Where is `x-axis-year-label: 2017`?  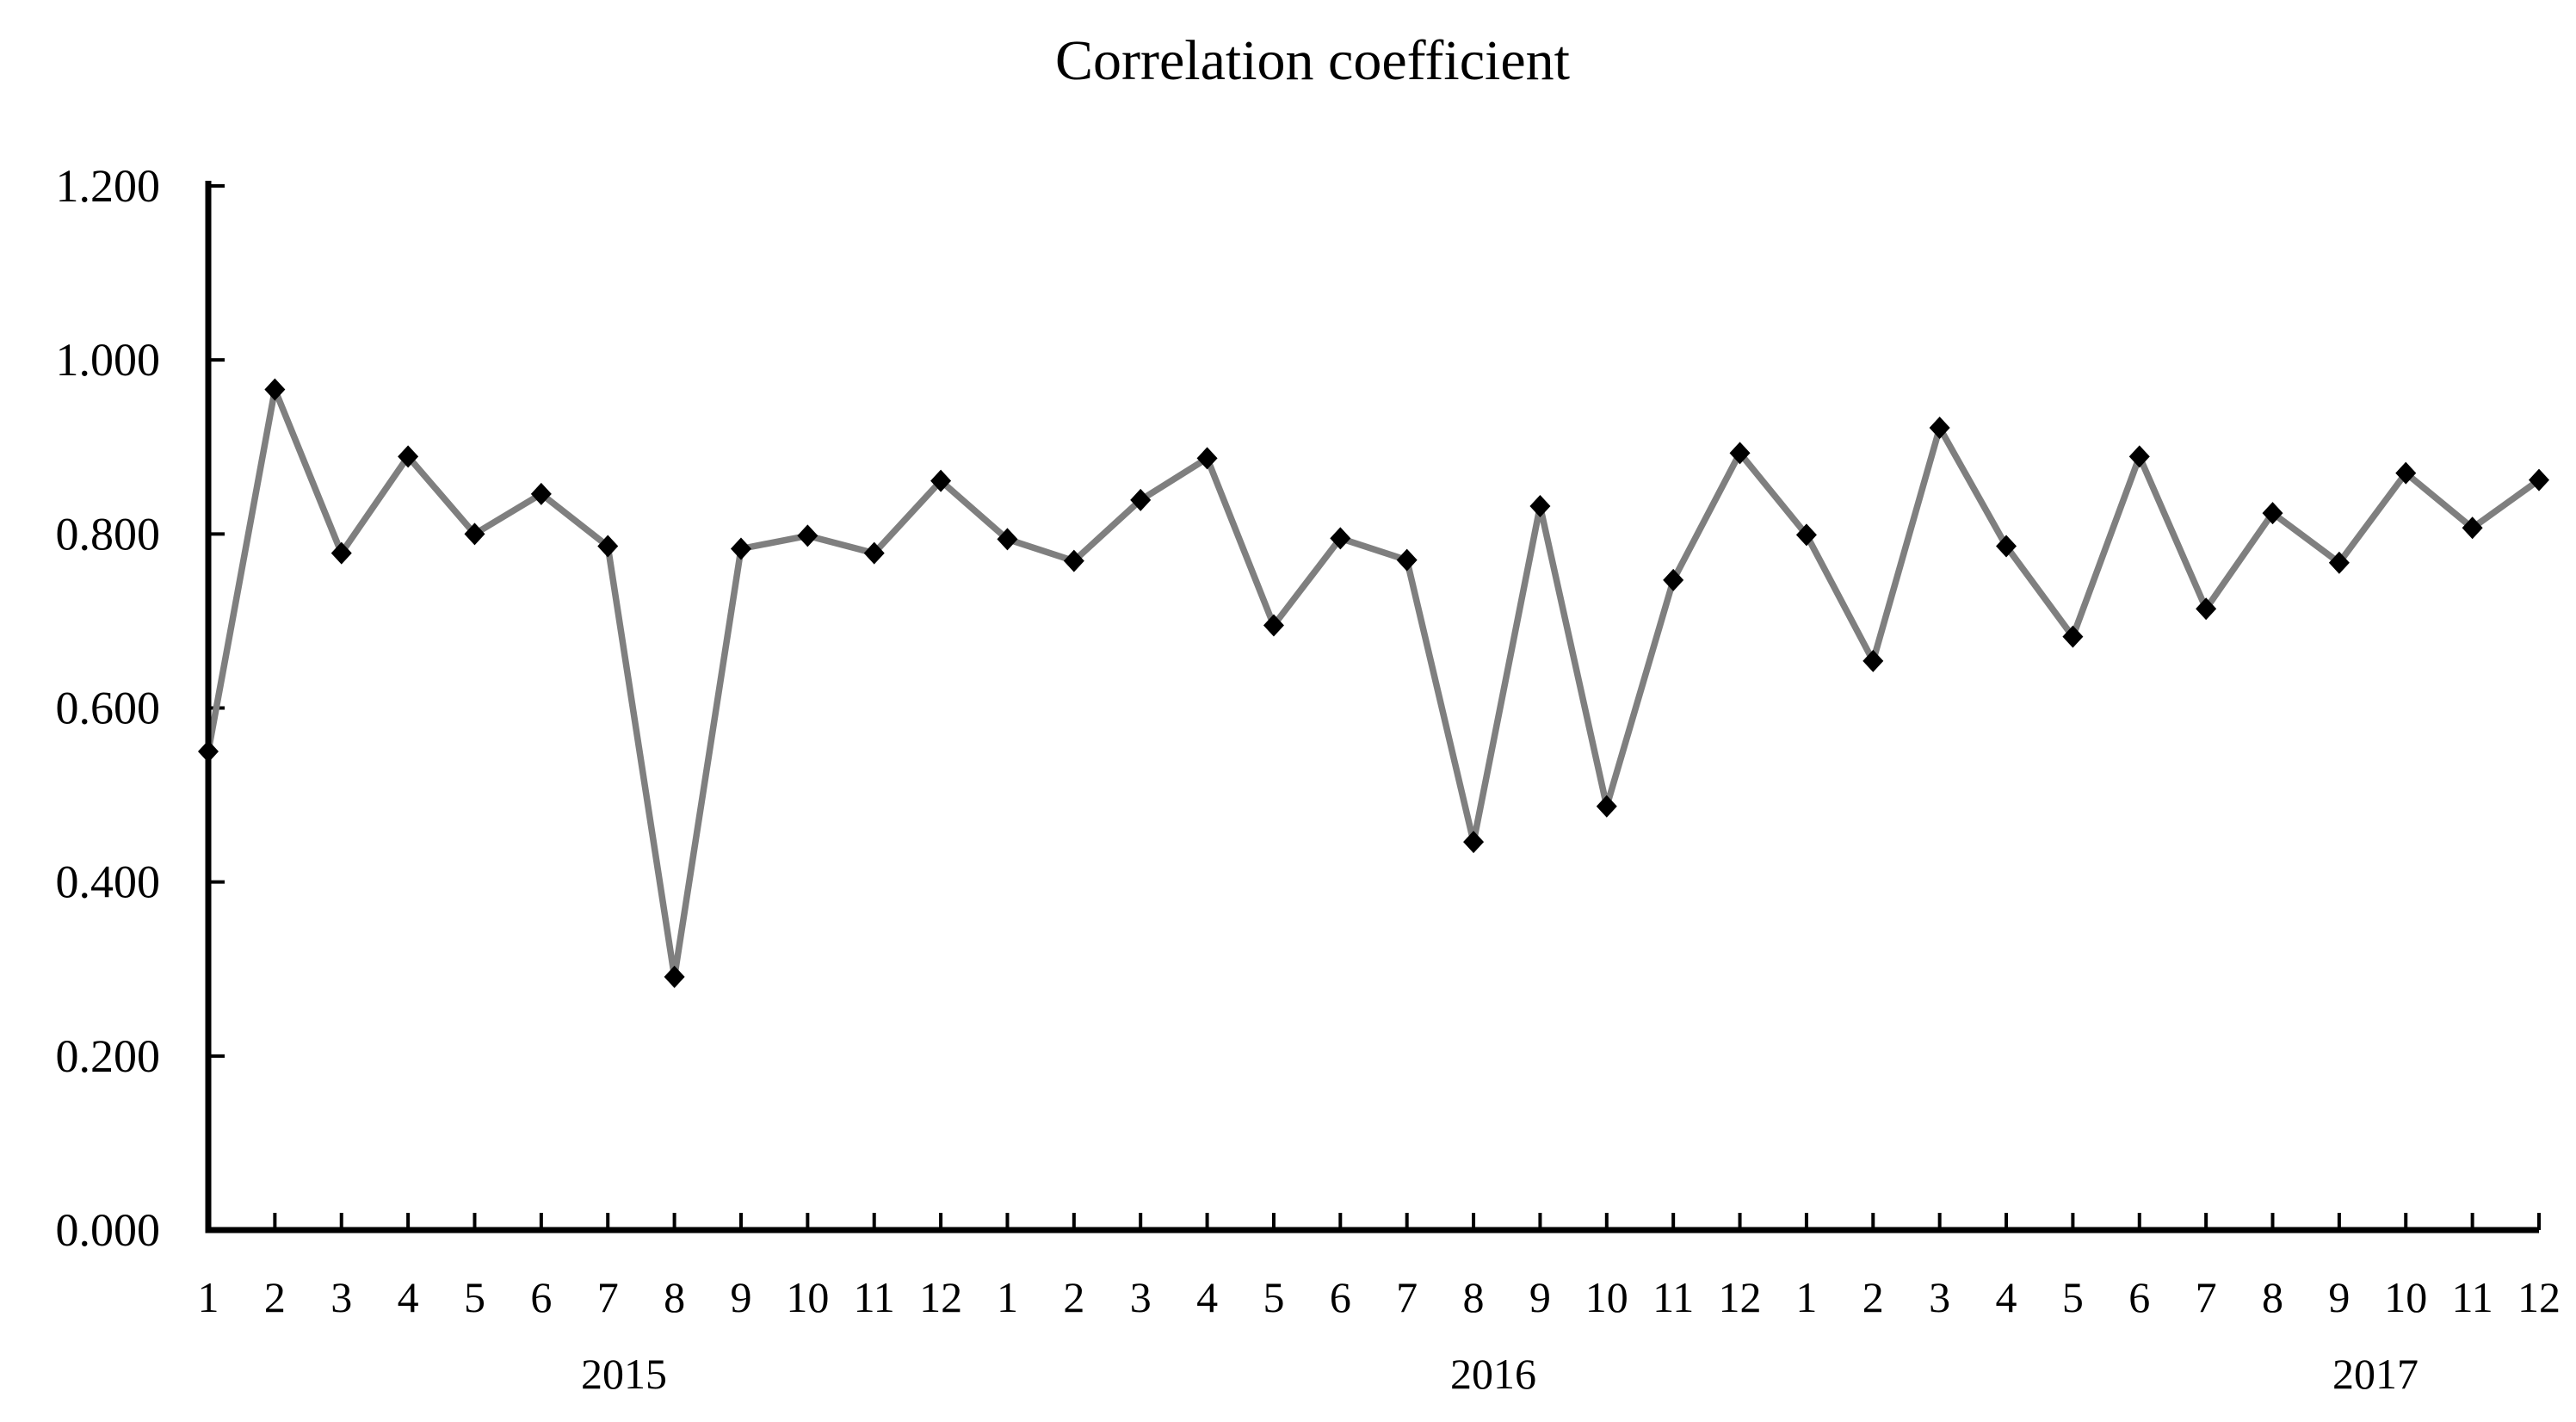 x-axis-year-label: 2017 is located at coordinates (2375, 1374).